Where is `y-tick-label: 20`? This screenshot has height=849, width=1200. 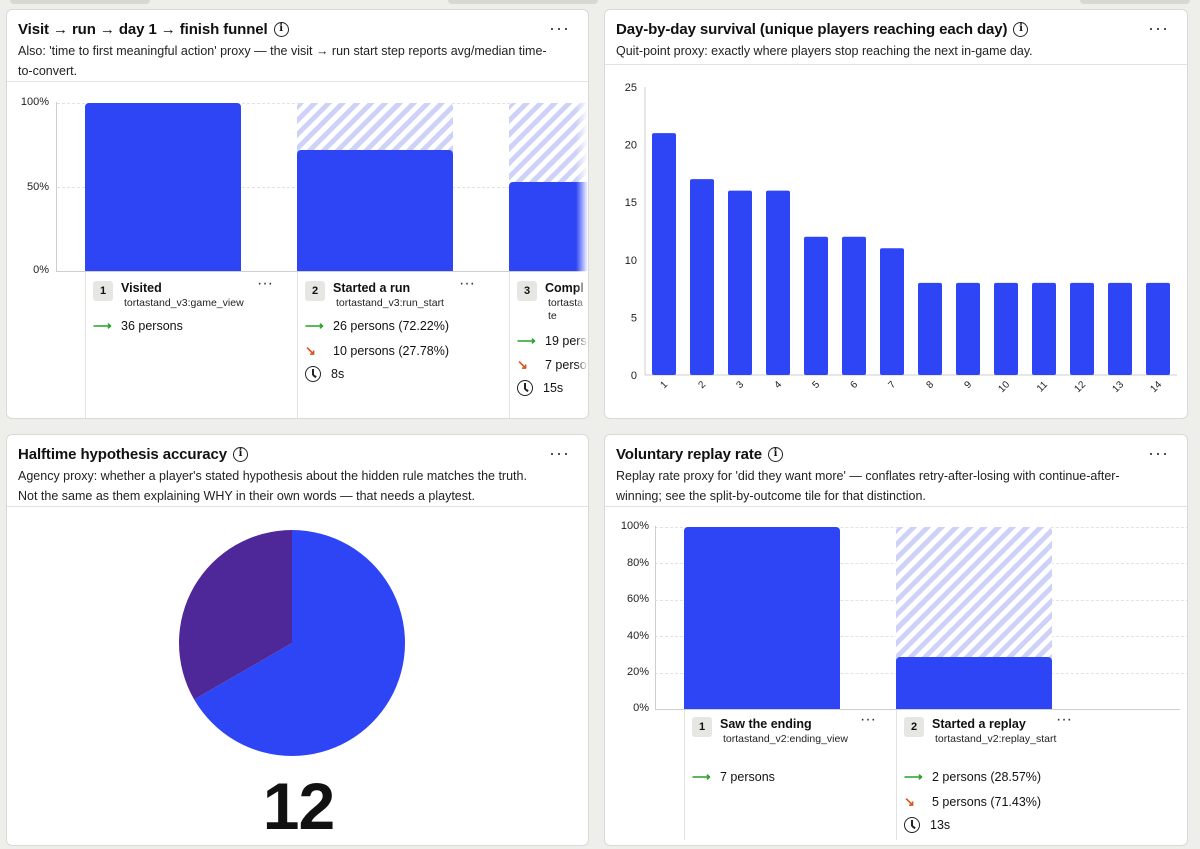 y-tick-label: 20 is located at coordinates (631, 146).